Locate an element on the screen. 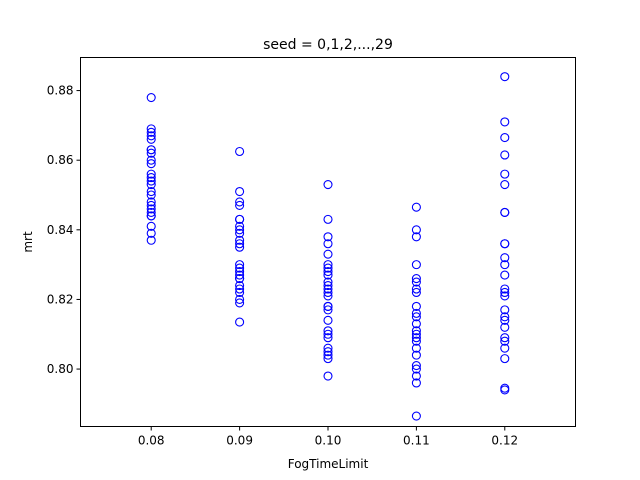 This screenshot has width=640, height=480. y-tick-label: 0.80 is located at coordinates (60, 369).